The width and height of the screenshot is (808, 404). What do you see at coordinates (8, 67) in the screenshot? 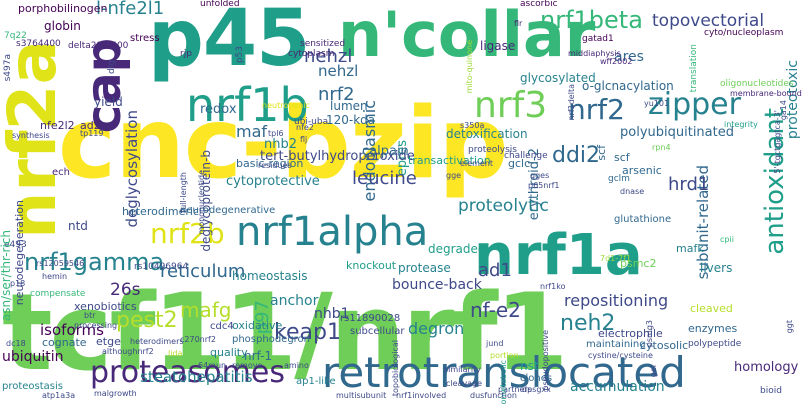
I see `word-s497a: s497a` at bounding box center [8, 67].